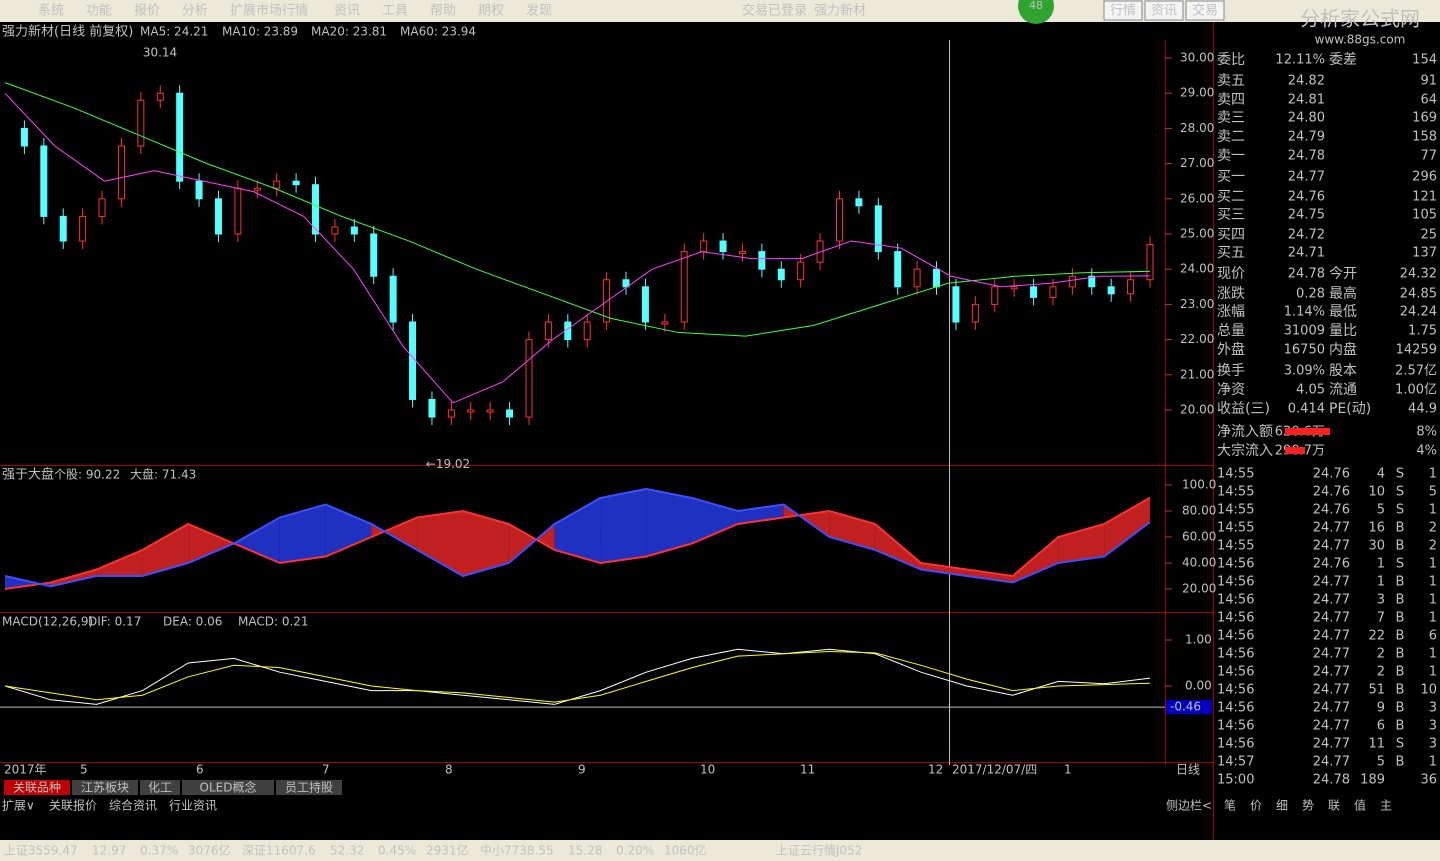 The image size is (1440, 861). Describe the element at coordinates (1350, 409) in the screenshot. I see `book-label: PE(动)` at that location.